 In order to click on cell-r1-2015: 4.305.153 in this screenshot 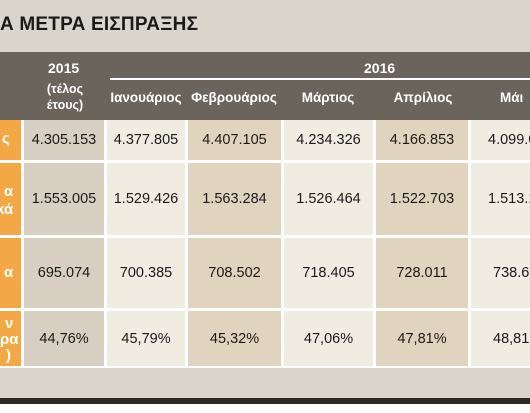, I will do `click(64, 140)`.